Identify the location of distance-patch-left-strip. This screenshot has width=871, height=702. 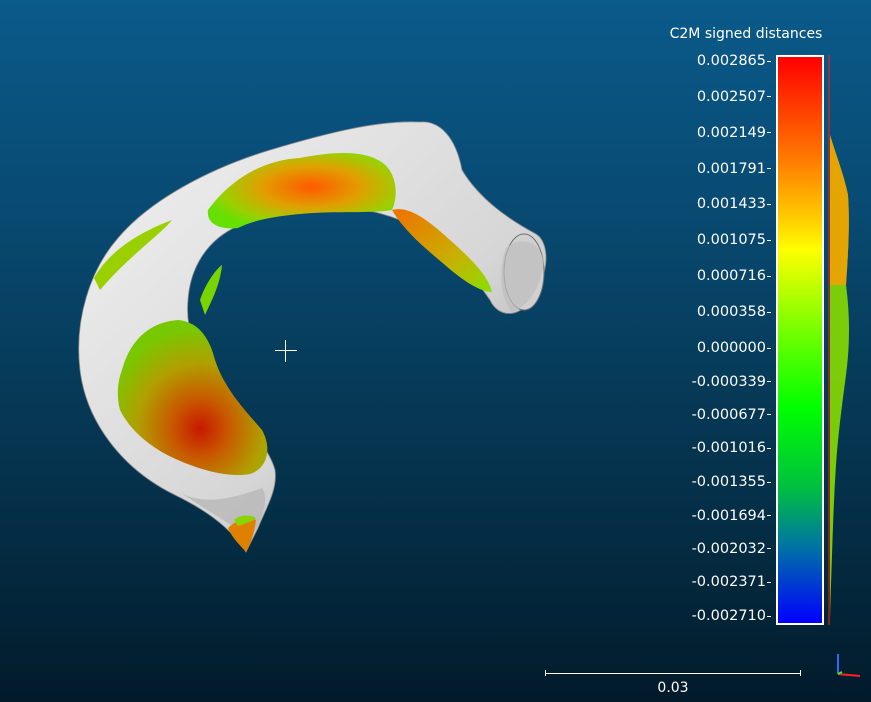
(133, 255).